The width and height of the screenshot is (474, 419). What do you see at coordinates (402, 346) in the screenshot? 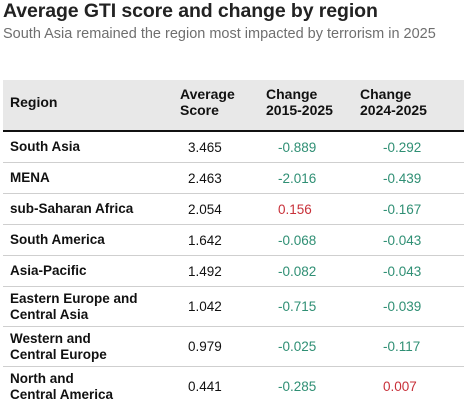
I see `change-2024-2025-cell: -0.117` at bounding box center [402, 346].